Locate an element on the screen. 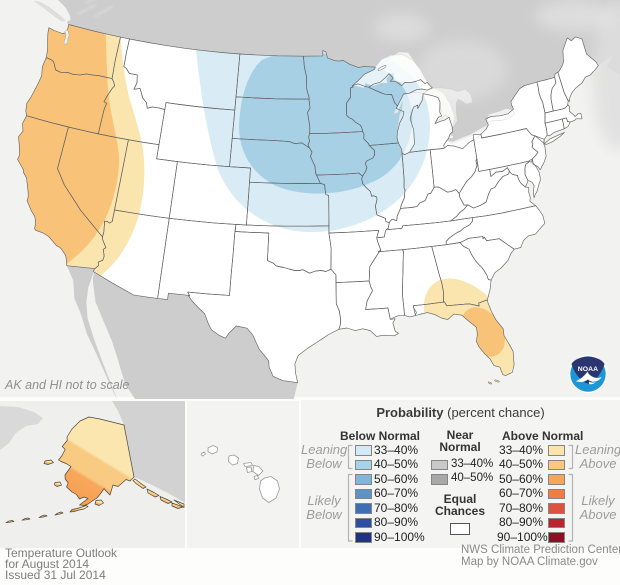 Image resolution: width=620 pixels, height=585 pixels. svg-text: NOAA is located at coordinates (588, 369).